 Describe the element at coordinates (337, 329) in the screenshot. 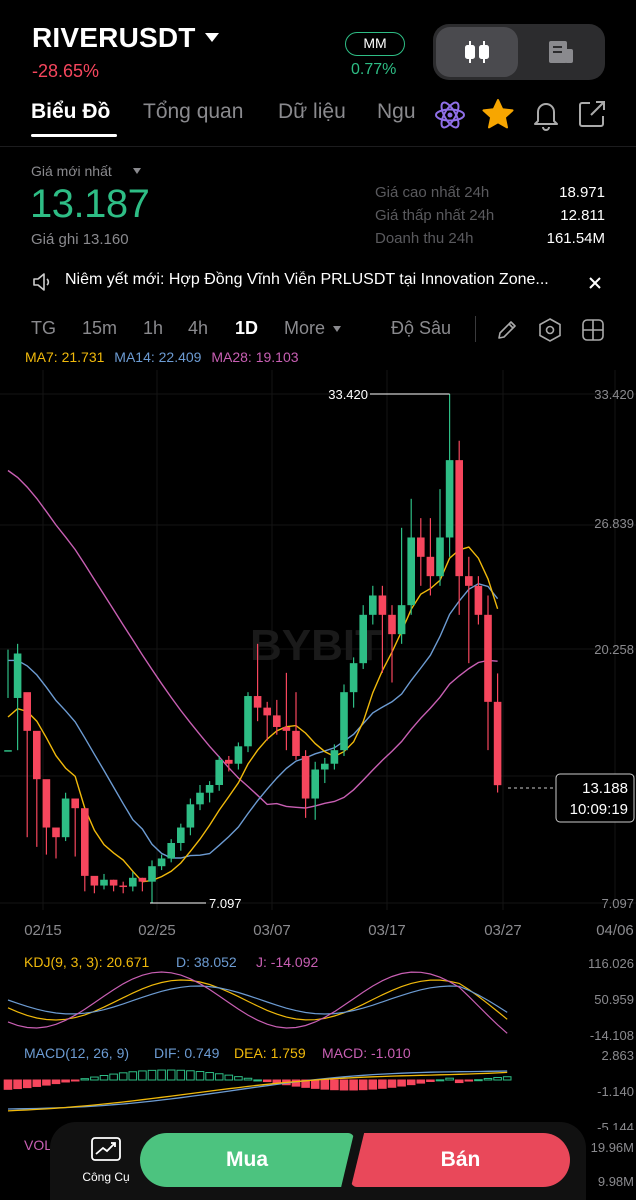

I see `more-dropdown-icon` at that location.